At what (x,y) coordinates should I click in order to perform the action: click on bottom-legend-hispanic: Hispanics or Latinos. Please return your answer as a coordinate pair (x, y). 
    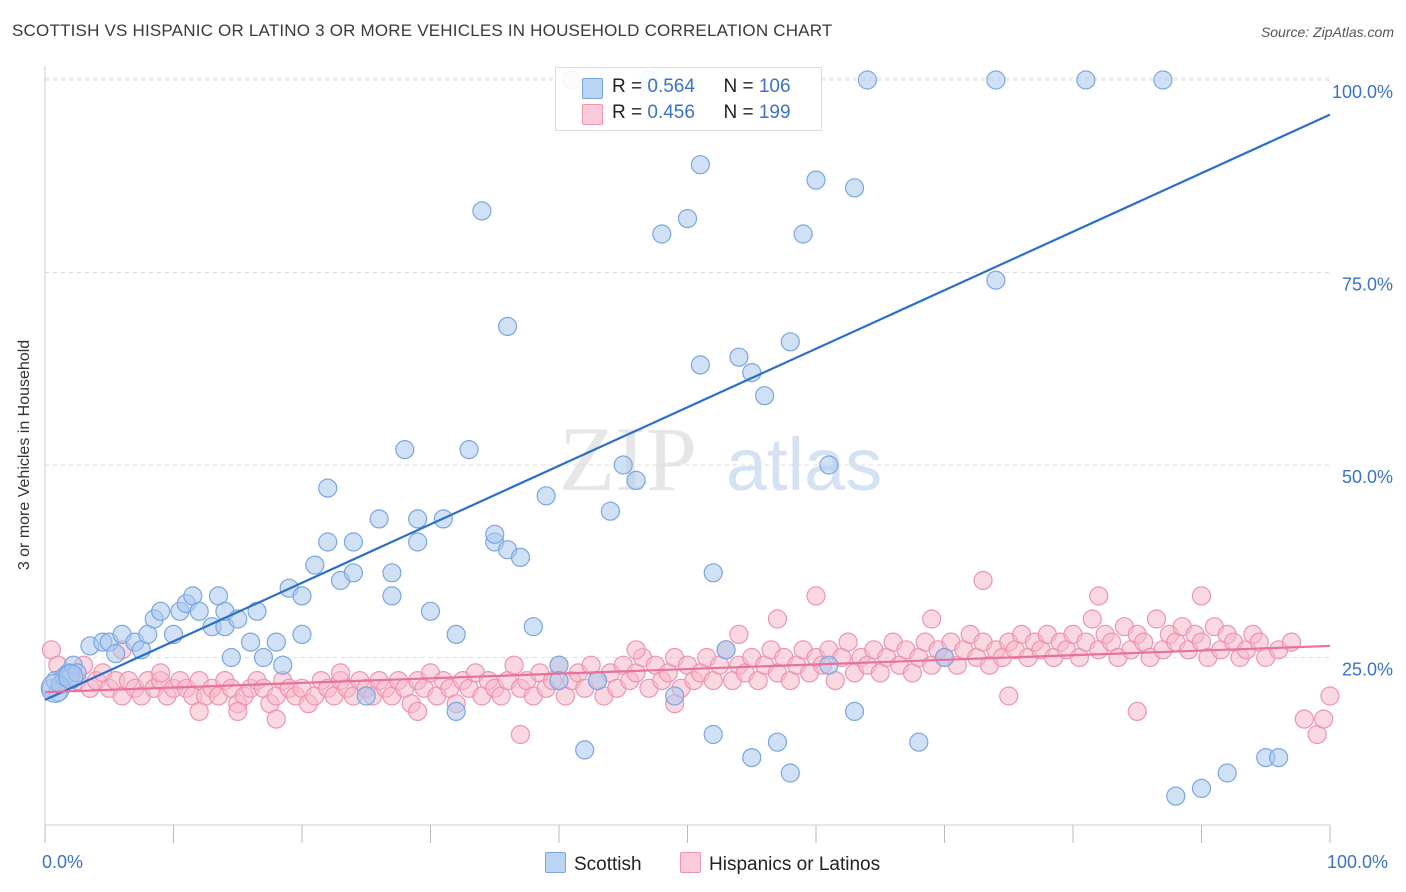
    Looking at the image, I should click on (780, 864).